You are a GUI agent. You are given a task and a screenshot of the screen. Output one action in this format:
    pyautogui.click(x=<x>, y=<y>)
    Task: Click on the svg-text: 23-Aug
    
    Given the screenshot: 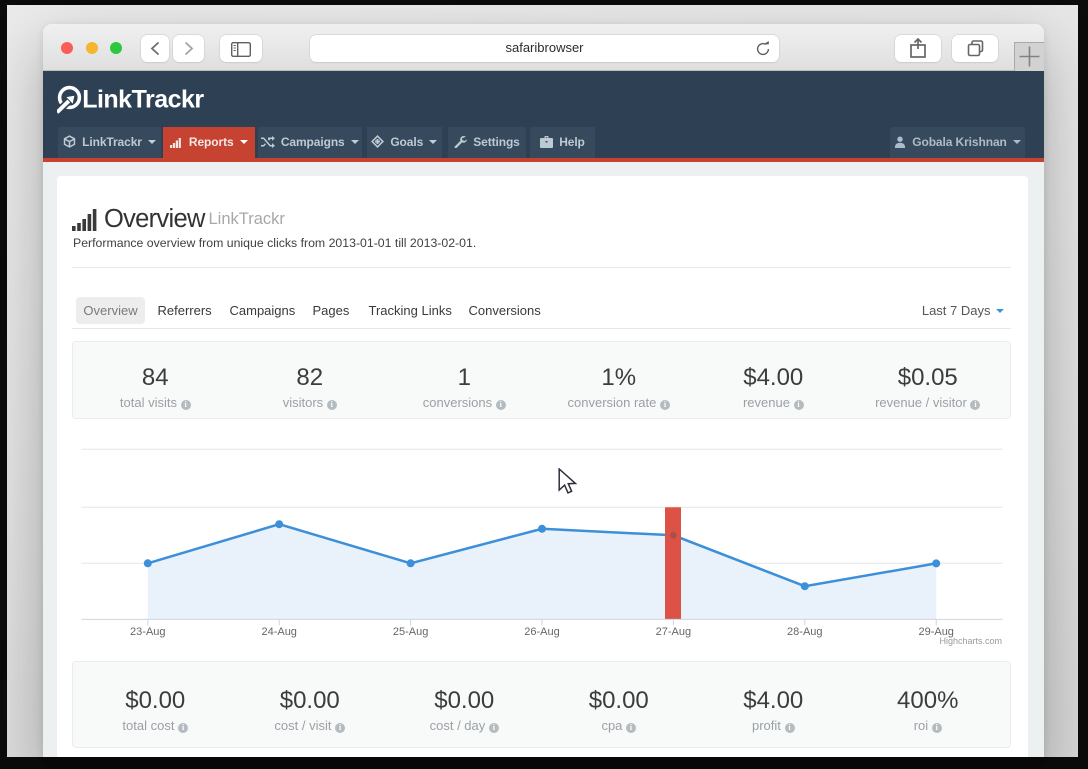 What is the action you would take?
    pyautogui.click(x=147, y=632)
    